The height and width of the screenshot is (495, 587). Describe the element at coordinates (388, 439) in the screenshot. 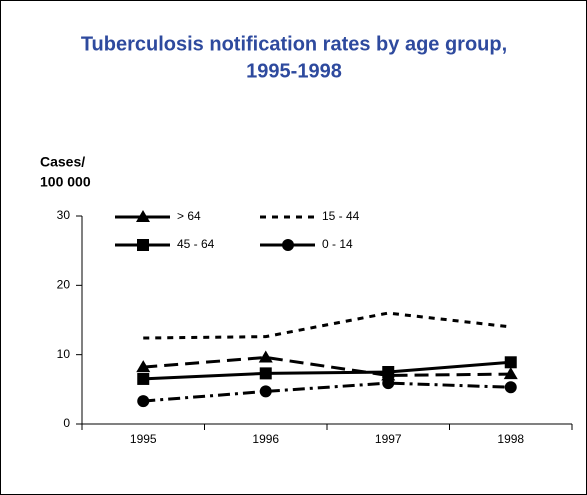

I see `x-tick-label: 1997` at that location.